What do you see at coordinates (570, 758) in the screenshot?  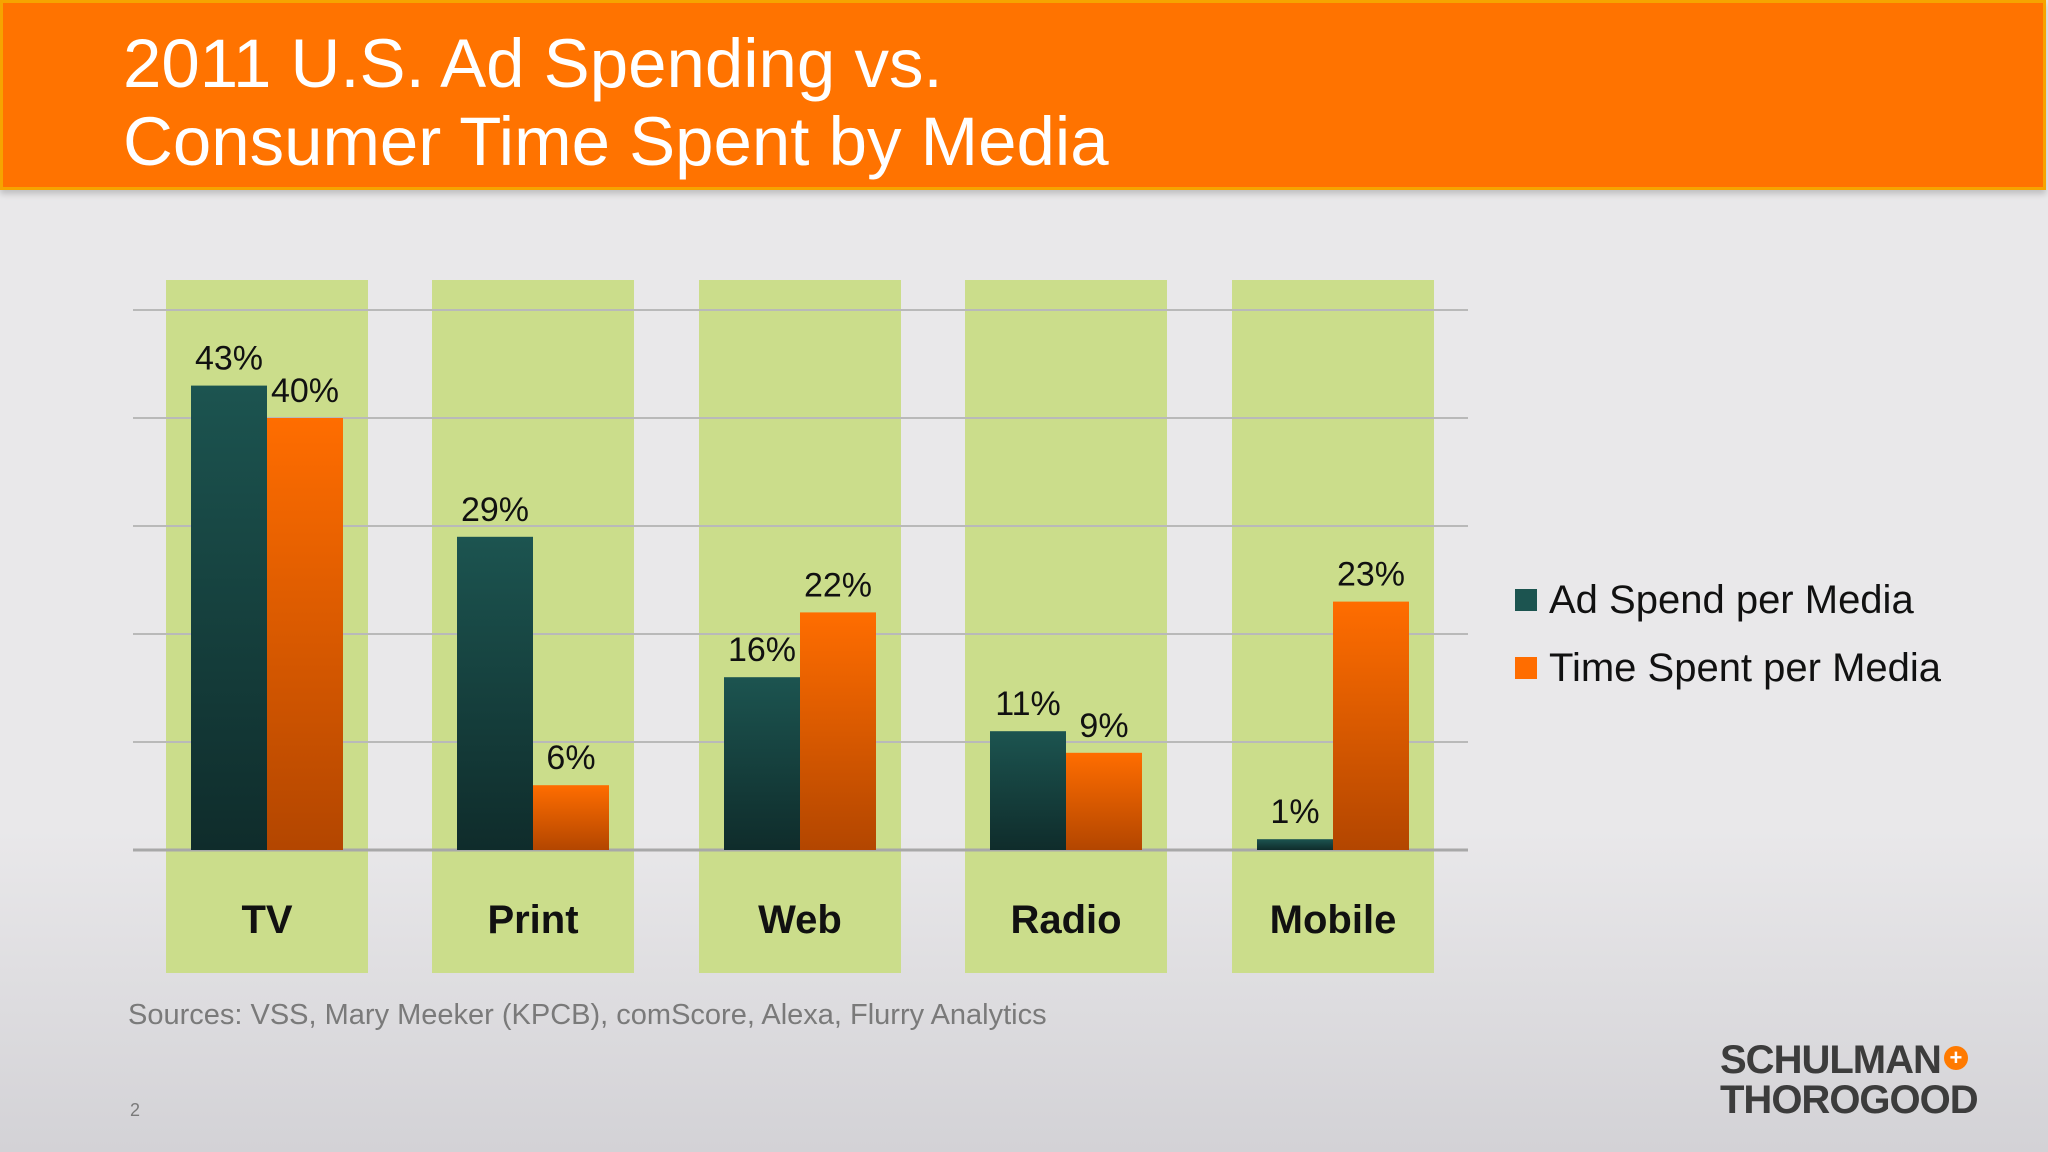 I see `value-label-time-spent: 6%` at bounding box center [570, 758].